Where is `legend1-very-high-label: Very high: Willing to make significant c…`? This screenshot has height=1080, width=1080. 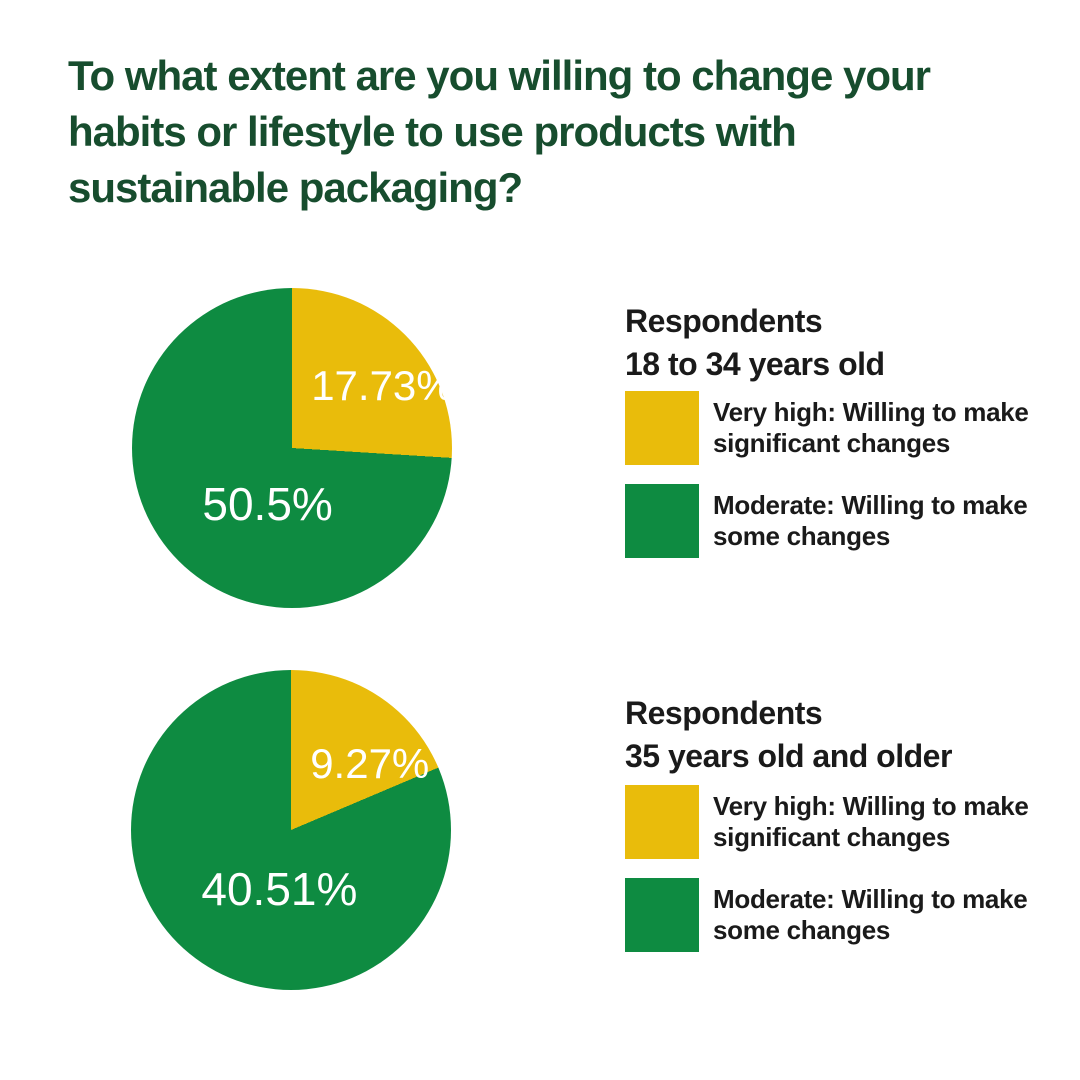 legend1-very-high-label: Very high: Willing to make significant c… is located at coordinates (871, 427).